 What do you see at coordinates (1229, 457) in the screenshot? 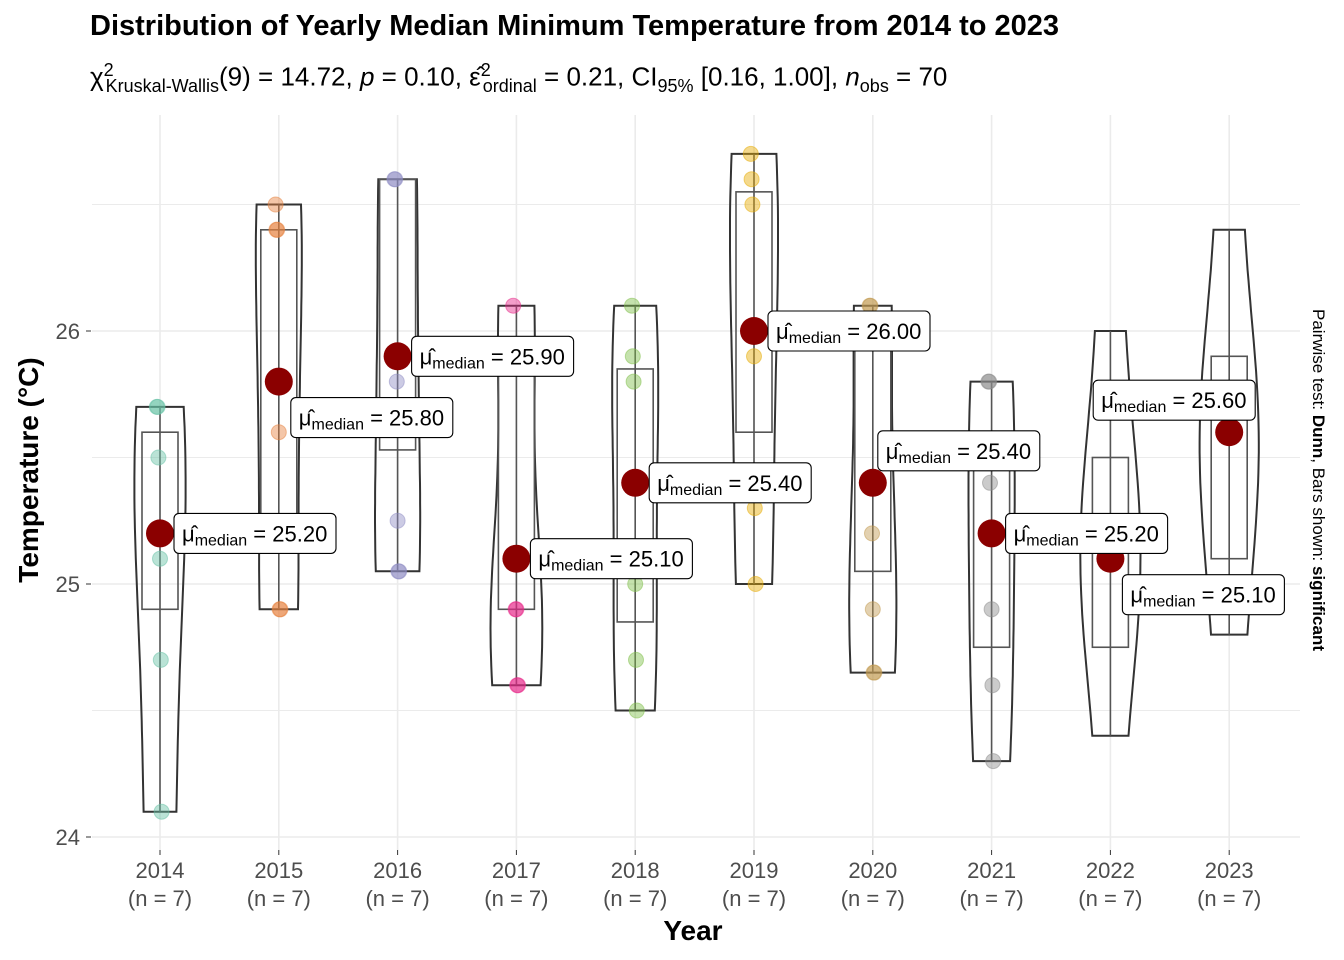
I see `box-2023` at bounding box center [1229, 457].